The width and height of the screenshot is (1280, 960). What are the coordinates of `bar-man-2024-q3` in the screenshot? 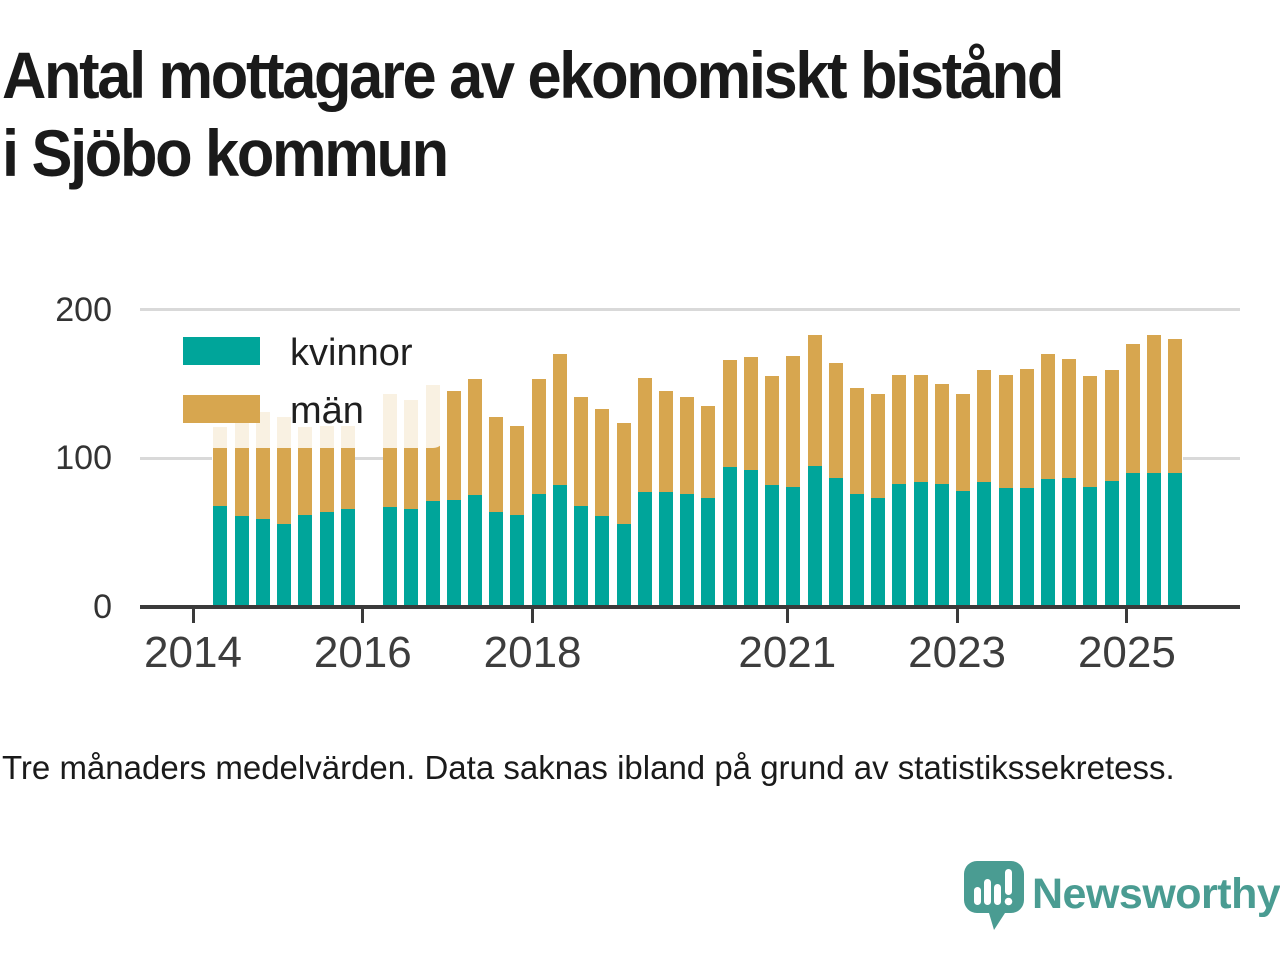 It's located at (1090, 431).